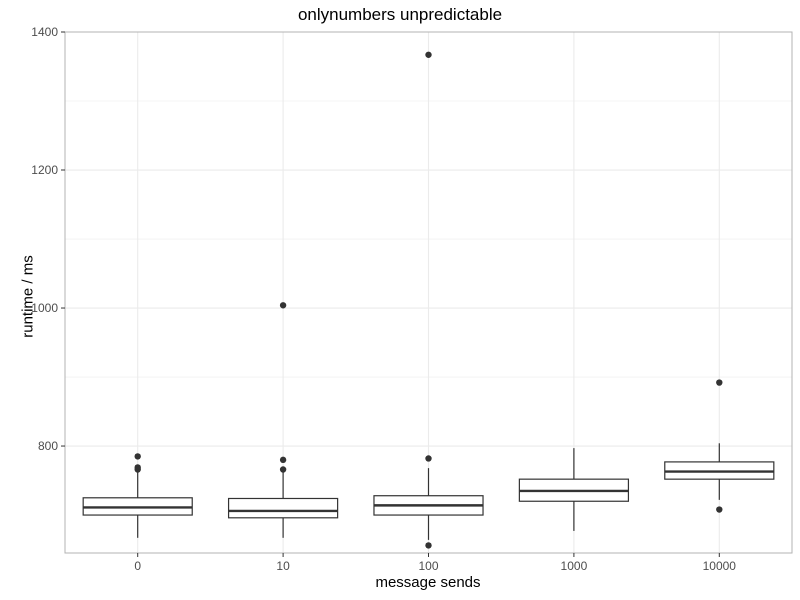  I want to click on x-tick-label: 1000, so click(574, 566).